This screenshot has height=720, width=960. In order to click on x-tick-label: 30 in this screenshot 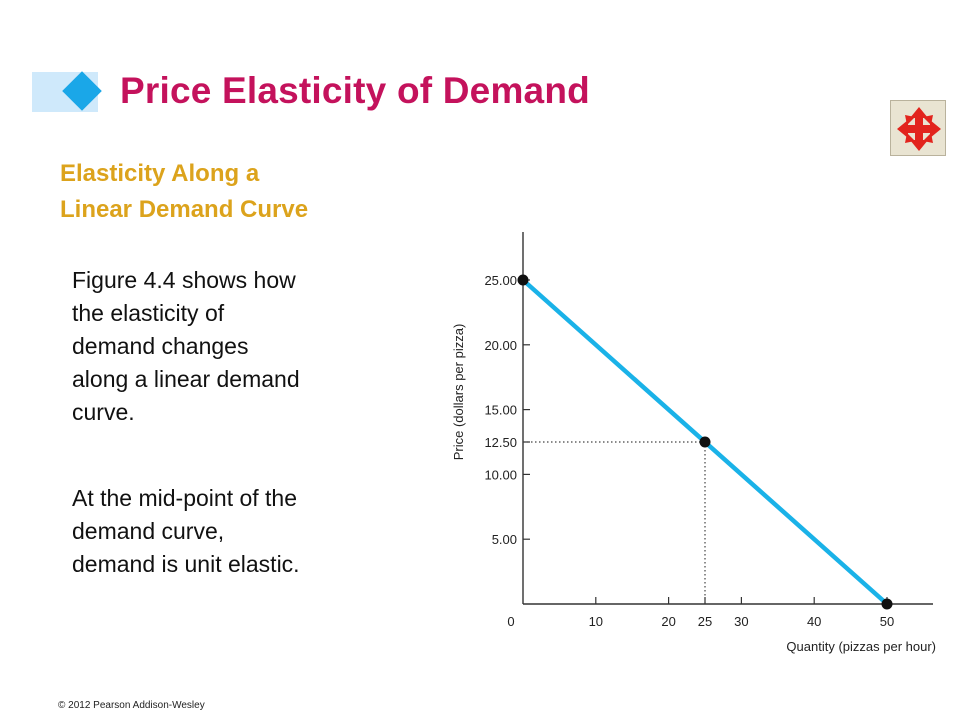, I will do `click(741, 621)`.